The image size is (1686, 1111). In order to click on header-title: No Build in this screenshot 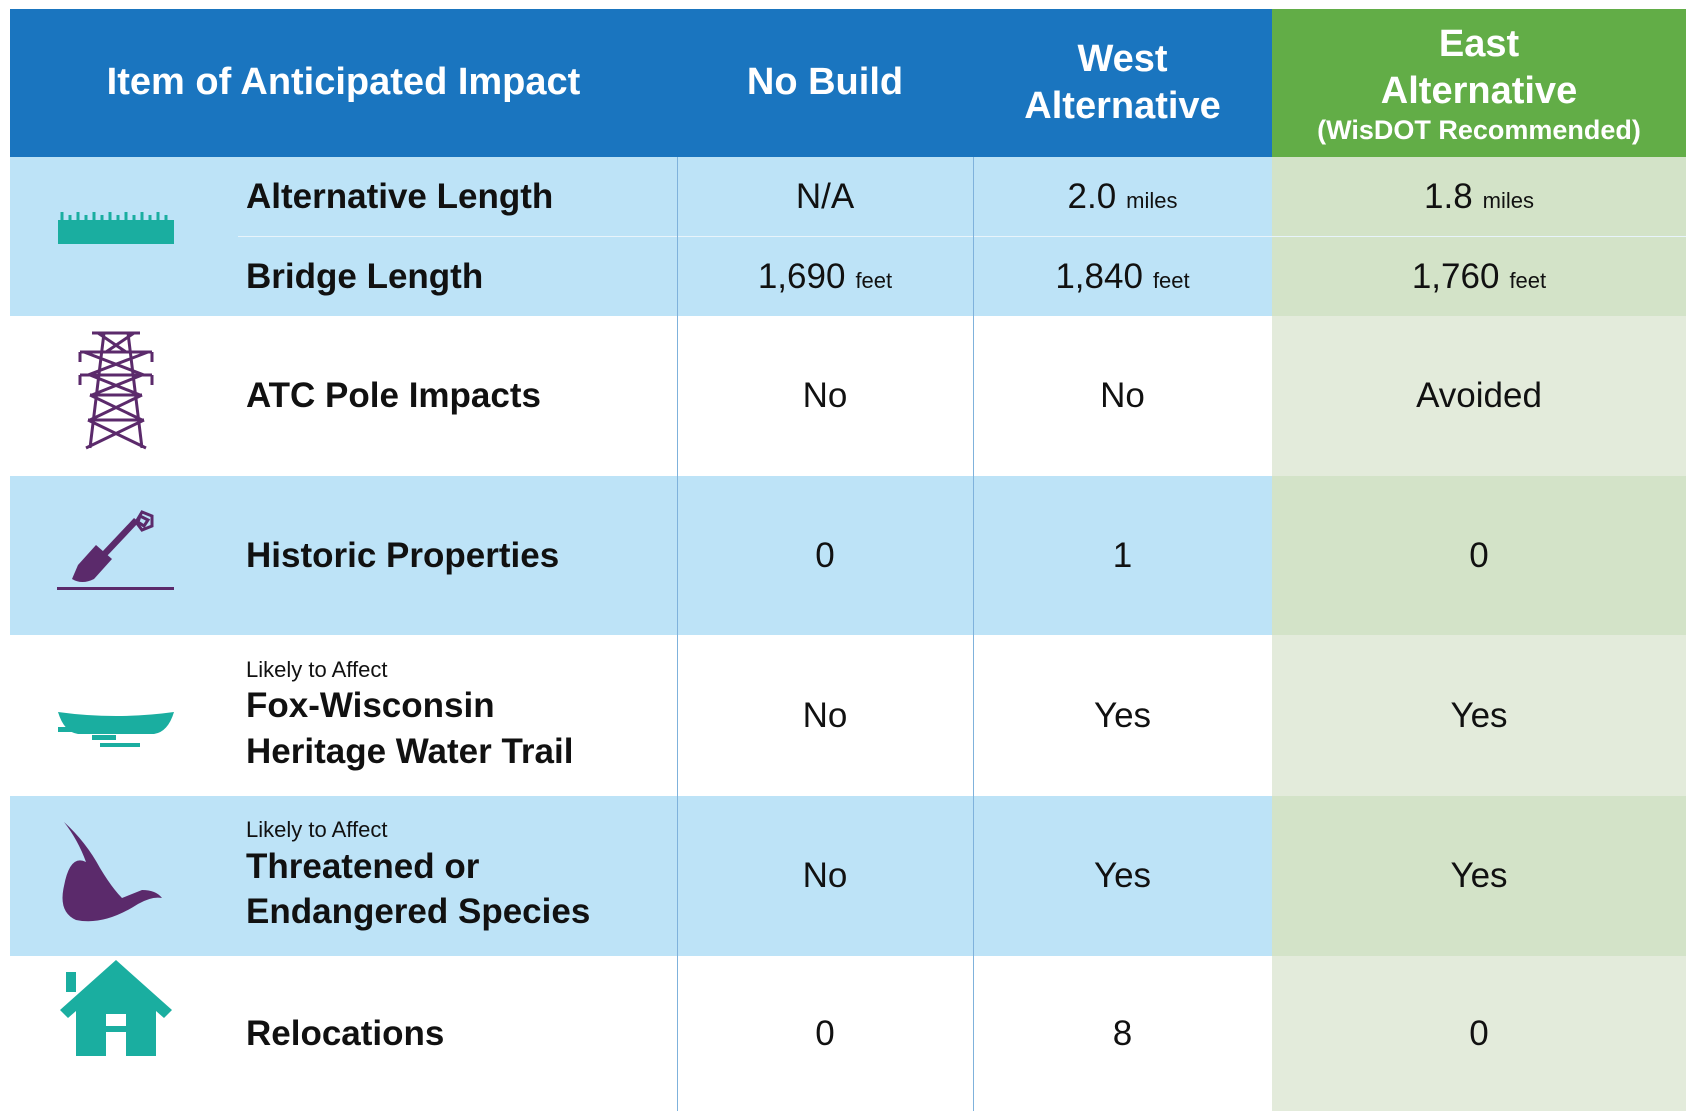, I will do `click(825, 82)`.